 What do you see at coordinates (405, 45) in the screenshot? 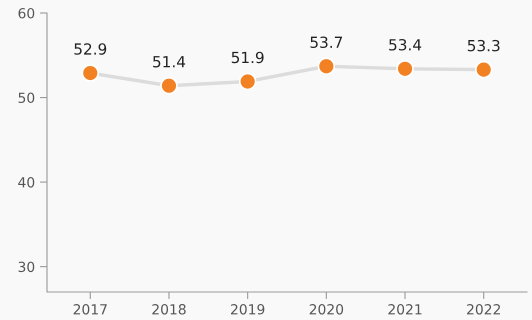
I see `data-label: 53.4` at bounding box center [405, 45].